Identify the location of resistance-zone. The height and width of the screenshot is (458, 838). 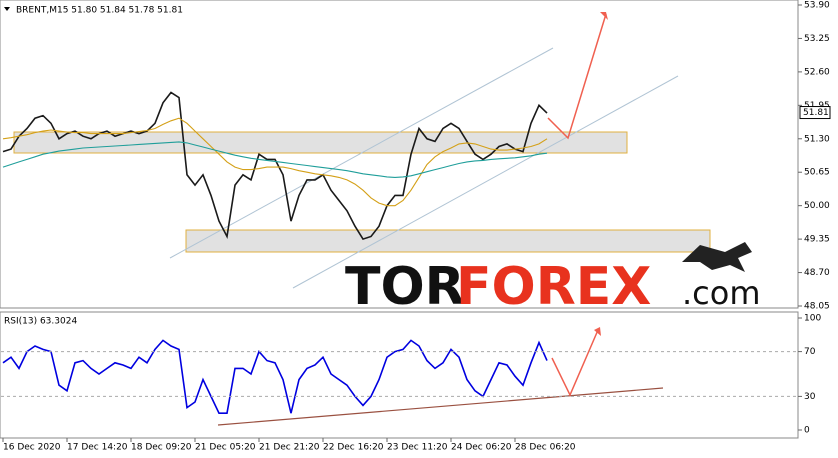
(320, 142).